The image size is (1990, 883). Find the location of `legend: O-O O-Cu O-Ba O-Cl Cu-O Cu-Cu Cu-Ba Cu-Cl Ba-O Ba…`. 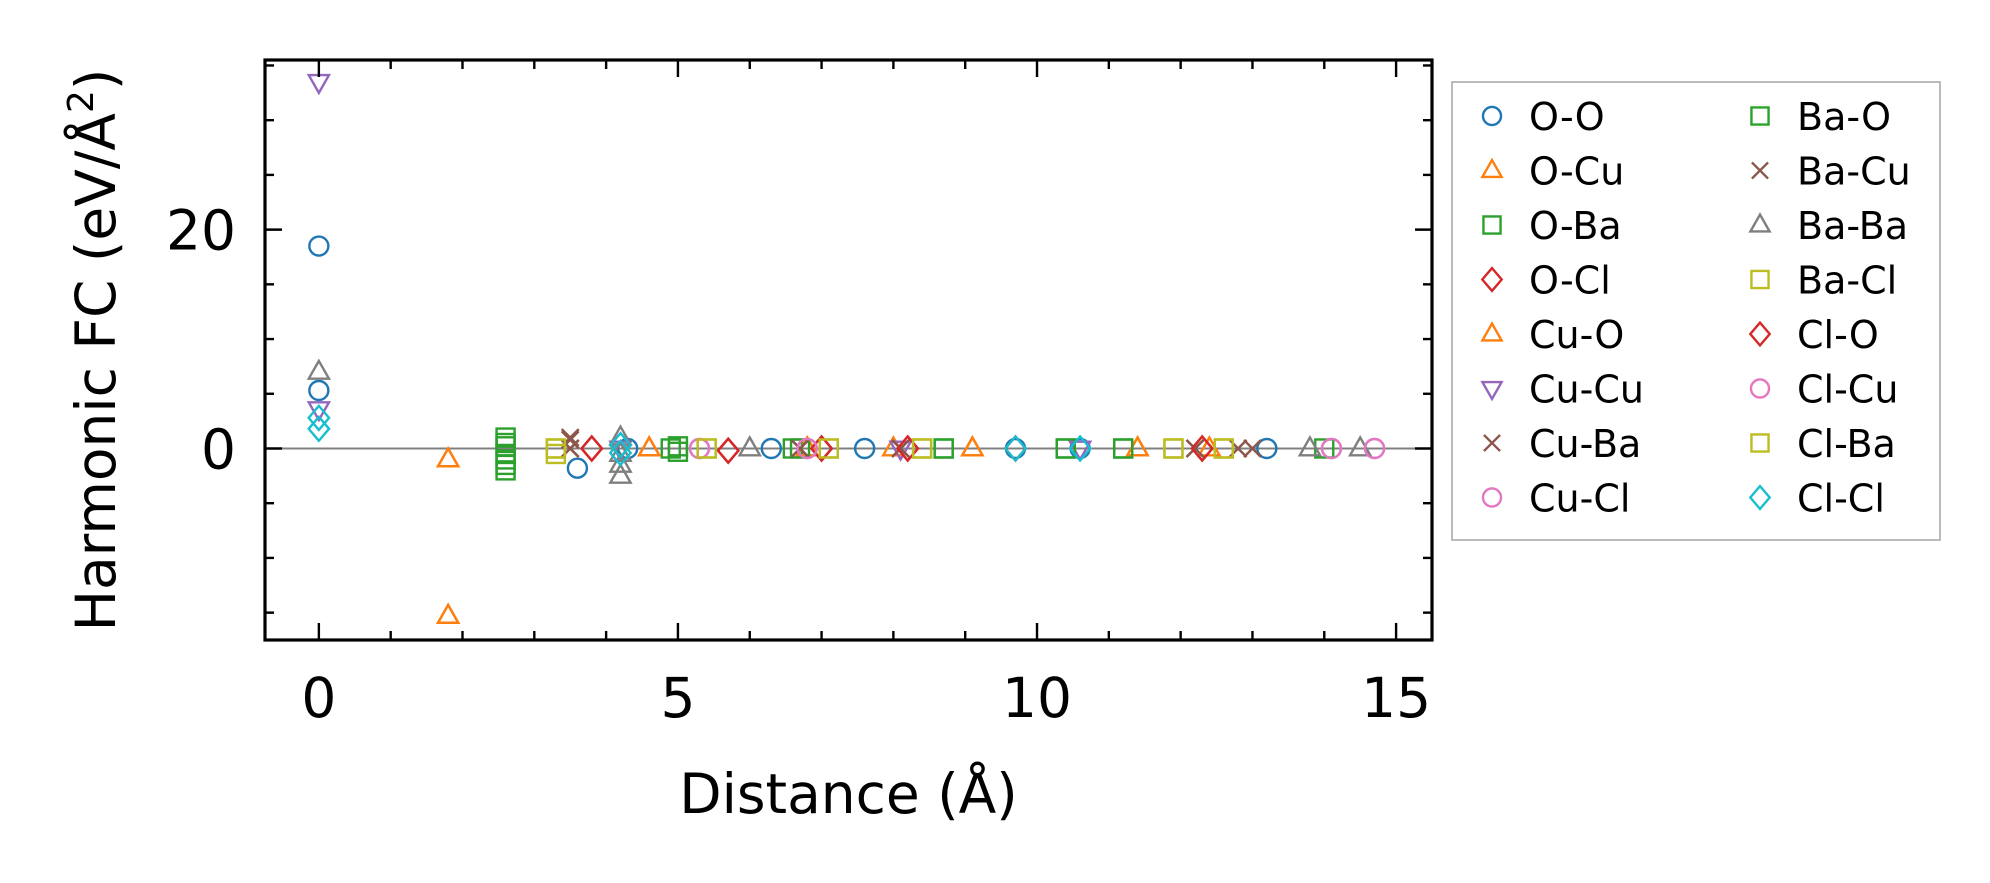

legend: O-O O-Cu O-Ba O-Cl Cu-O Cu-Cu Cu-Ba Cu-Cl Ba-O Ba… is located at coordinates (1696, 311).